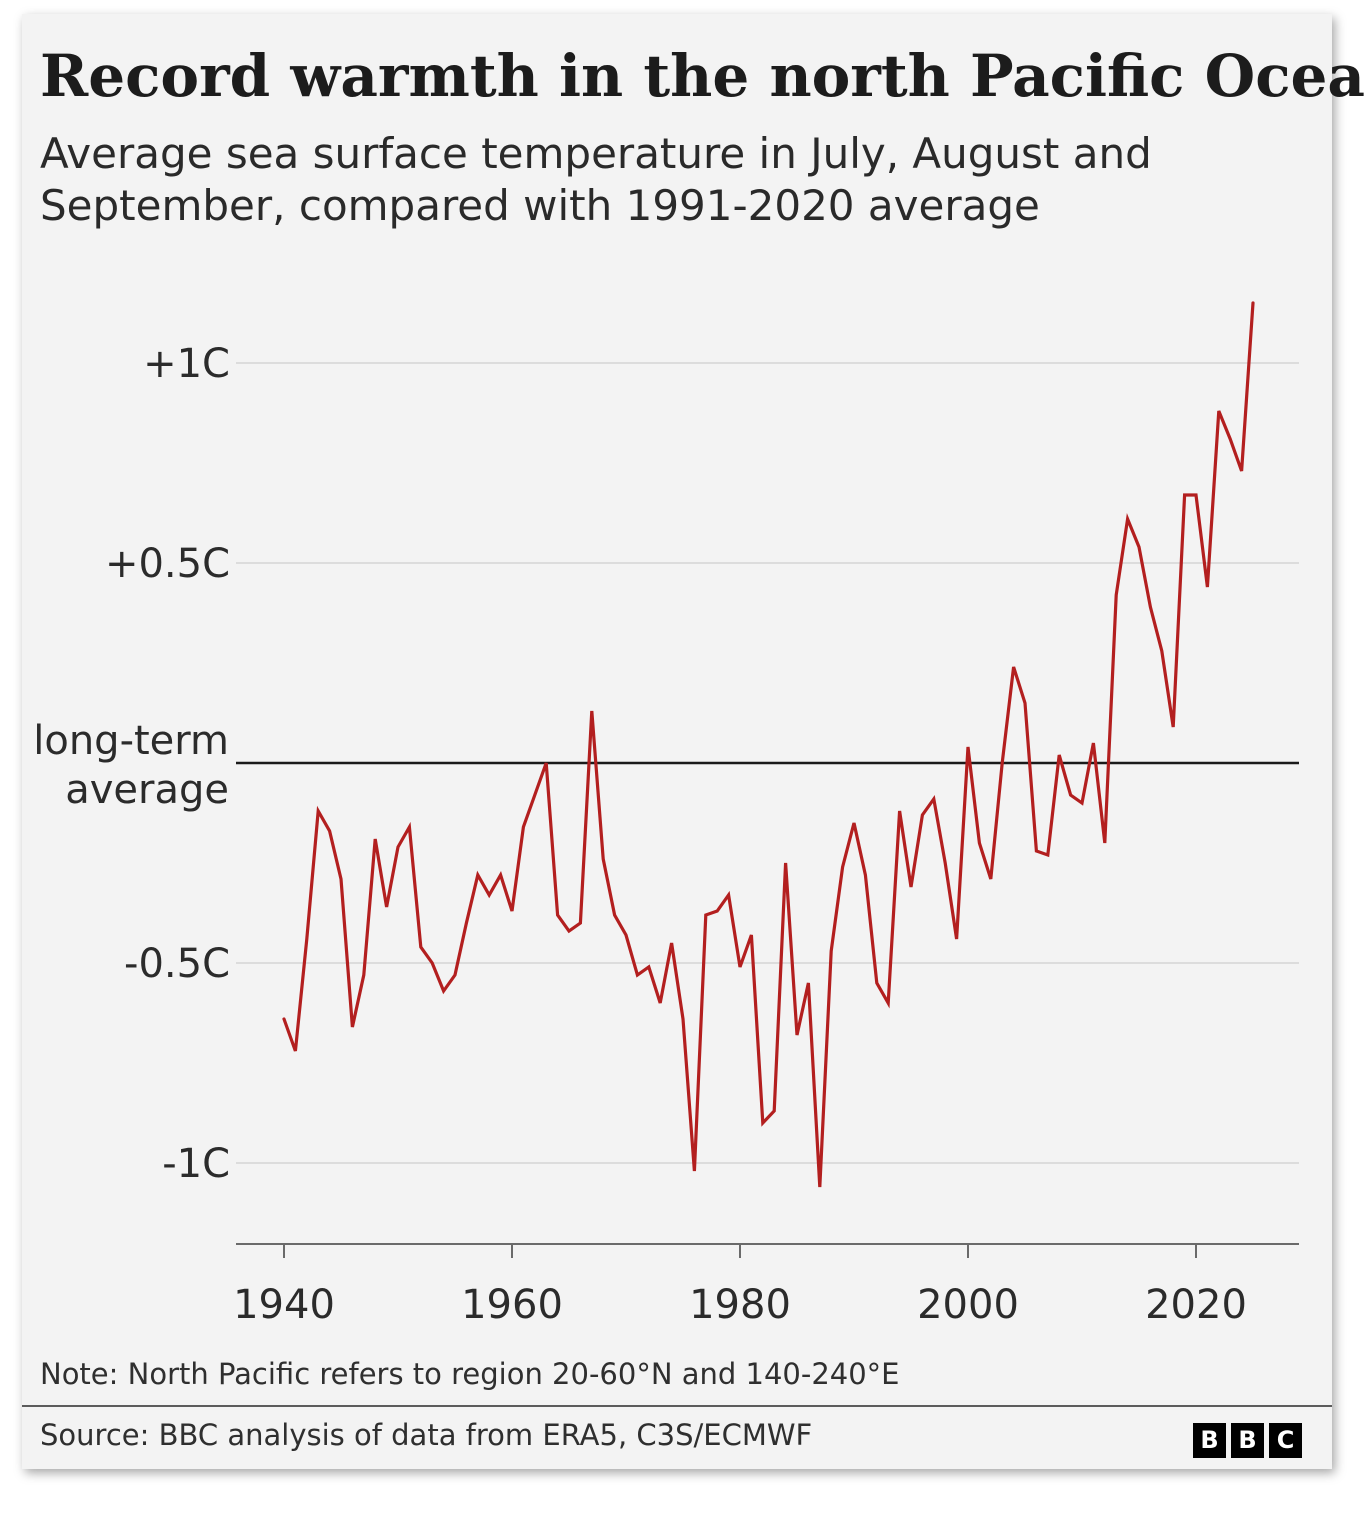 The height and width of the screenshot is (1522, 1364). I want to click on y-tick-label-3: -0.5C, so click(177, 964).